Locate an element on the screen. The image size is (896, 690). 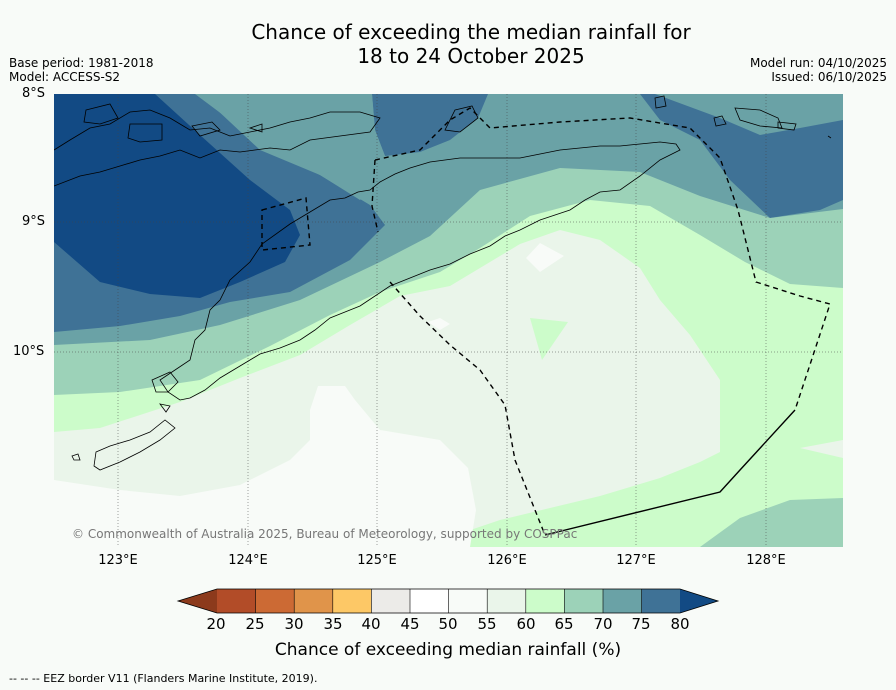
lat-label-10s: 10°S is located at coordinates (29, 351).